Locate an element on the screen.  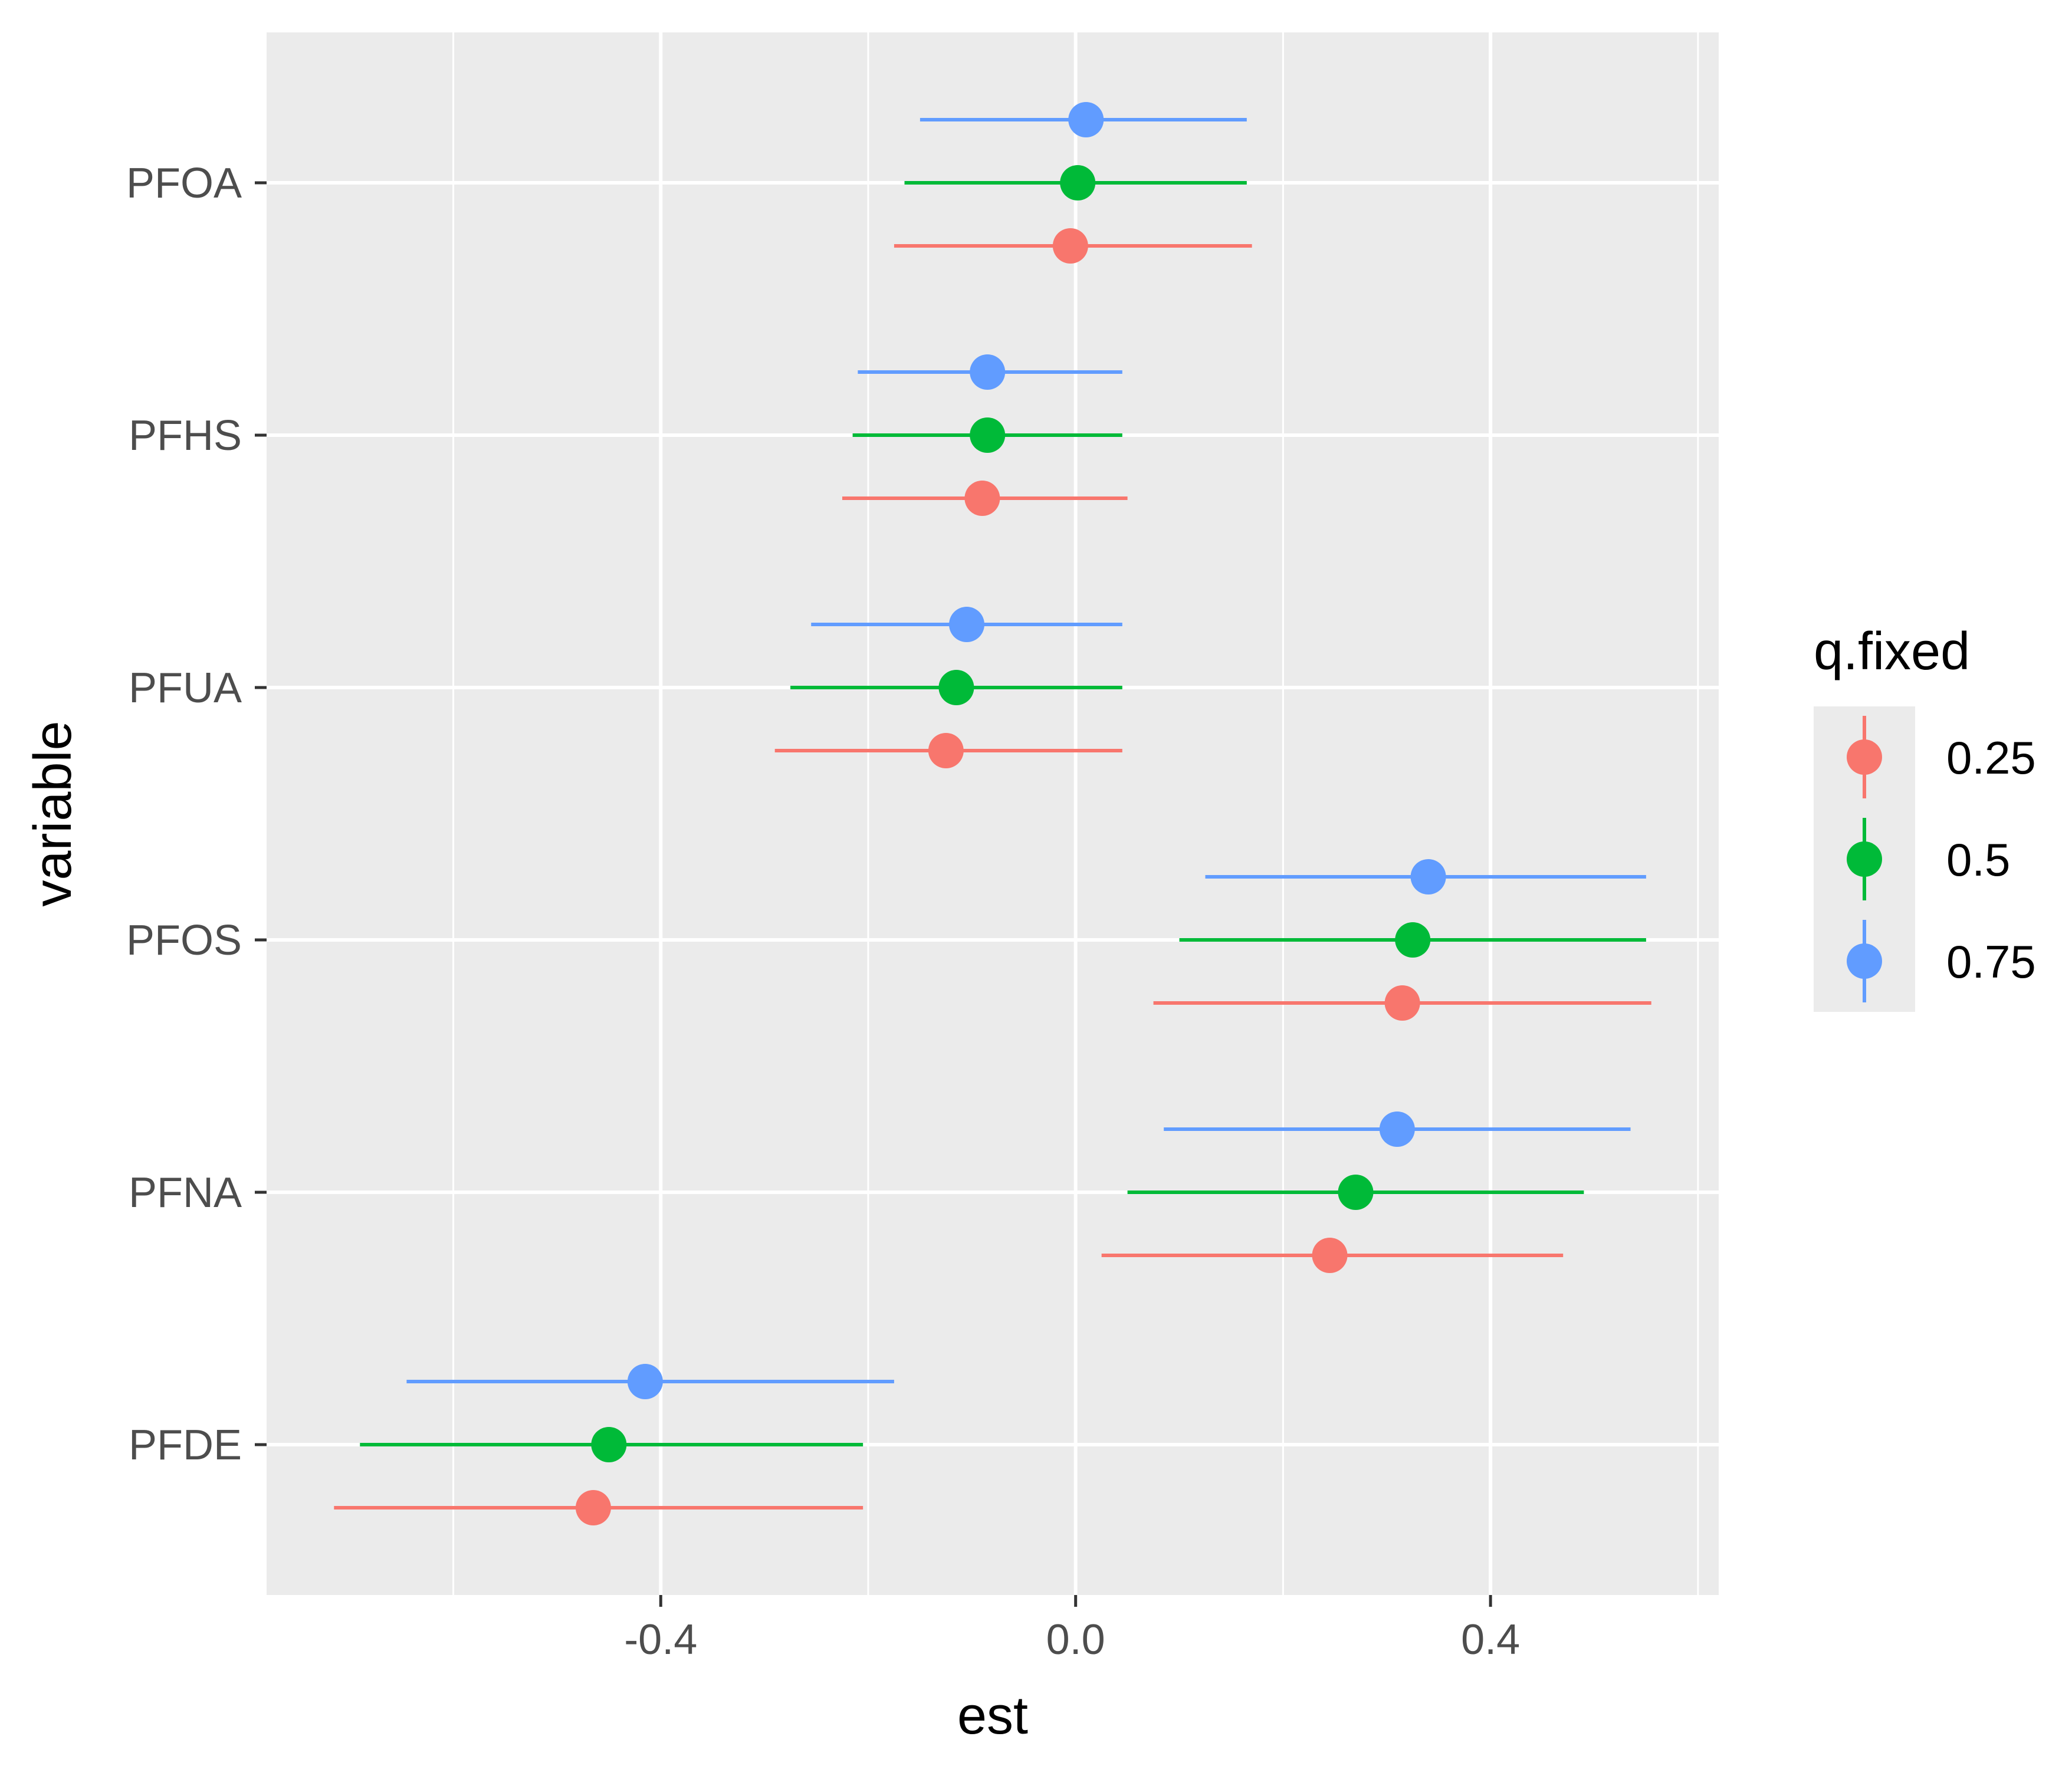
legend-entry-label: 0.75 is located at coordinates (1991, 962).